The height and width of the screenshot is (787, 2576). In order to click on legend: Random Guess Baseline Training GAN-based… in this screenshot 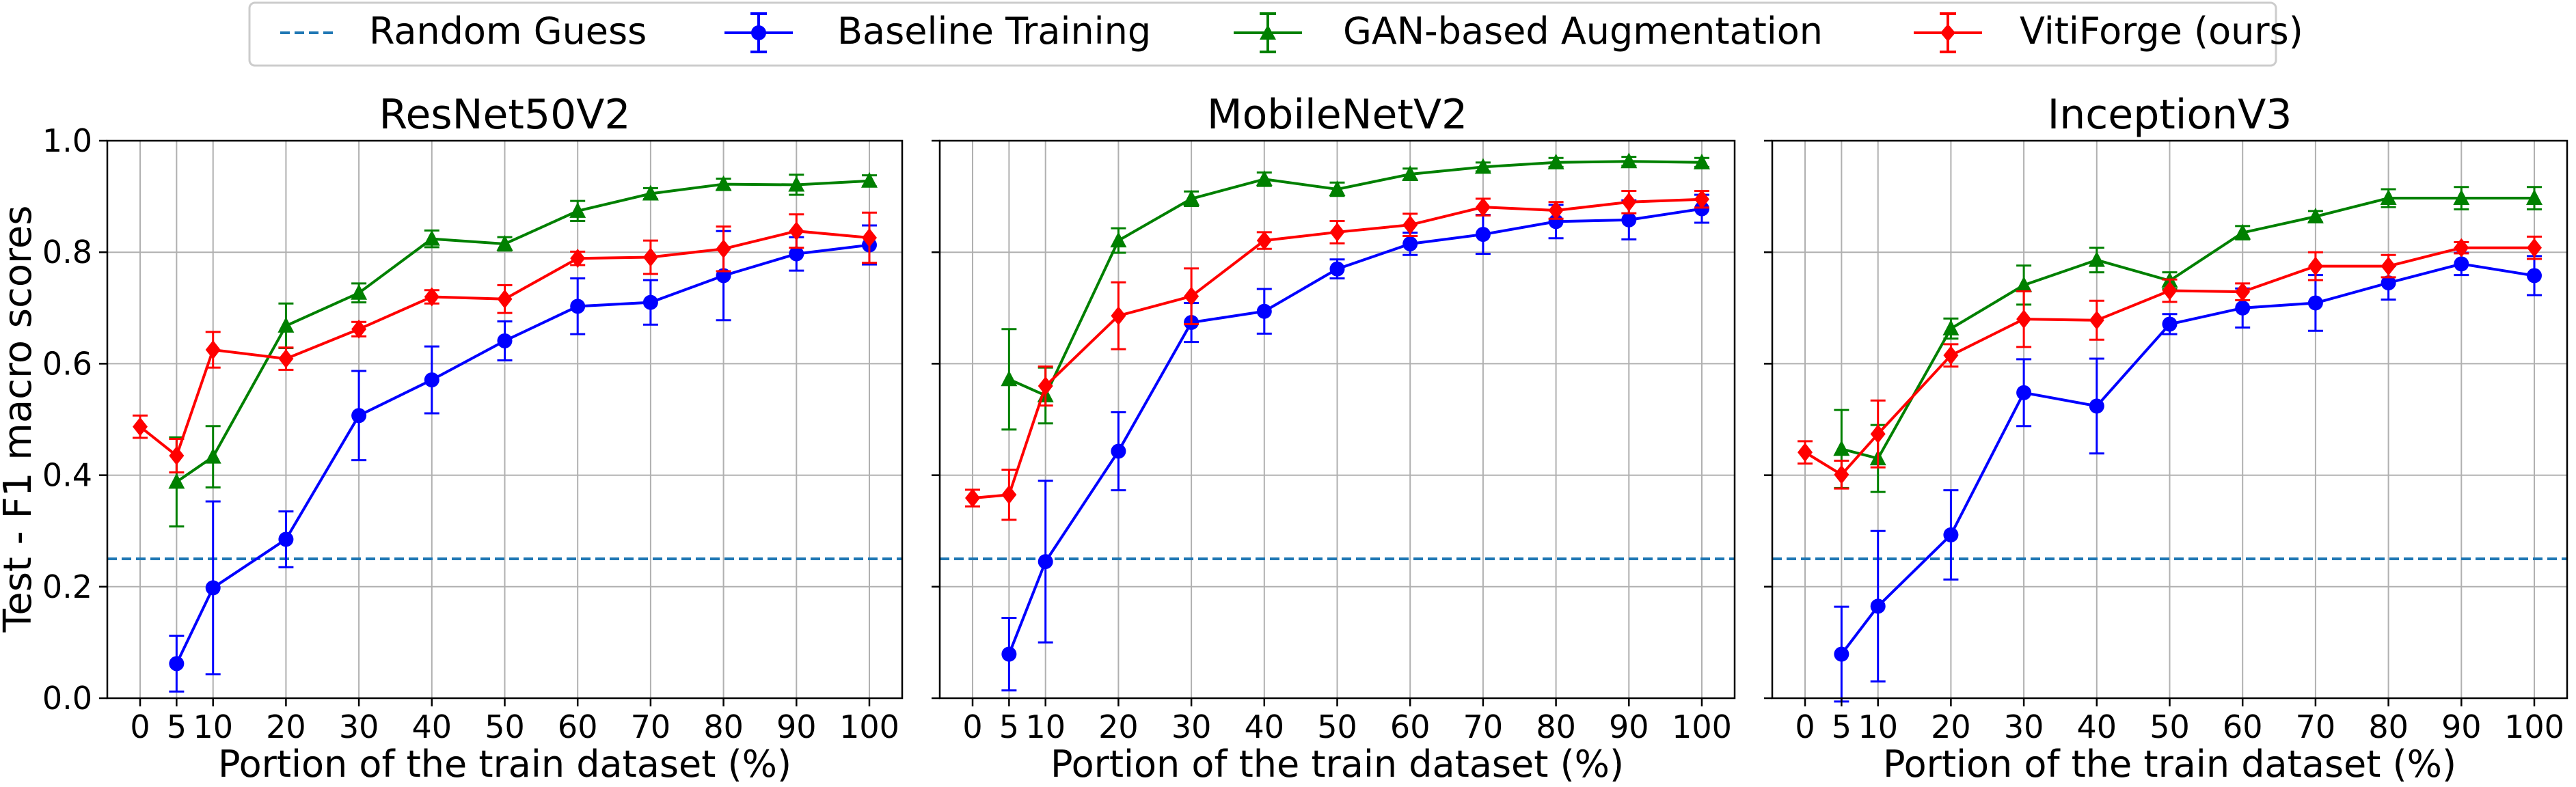, I will do `click(1275, 34)`.